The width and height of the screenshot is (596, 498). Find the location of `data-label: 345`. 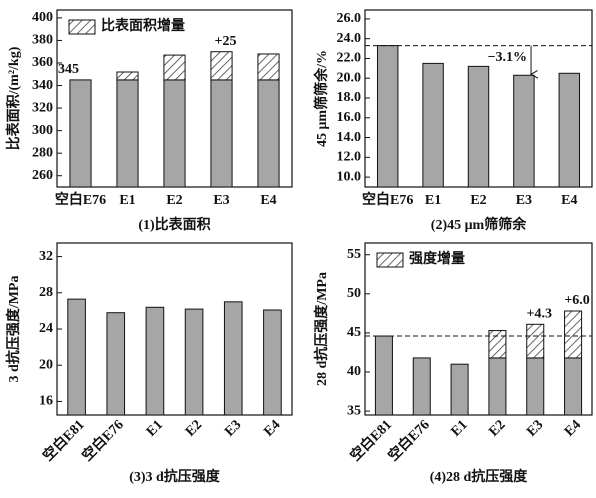

data-label: 345 is located at coordinates (68, 69).